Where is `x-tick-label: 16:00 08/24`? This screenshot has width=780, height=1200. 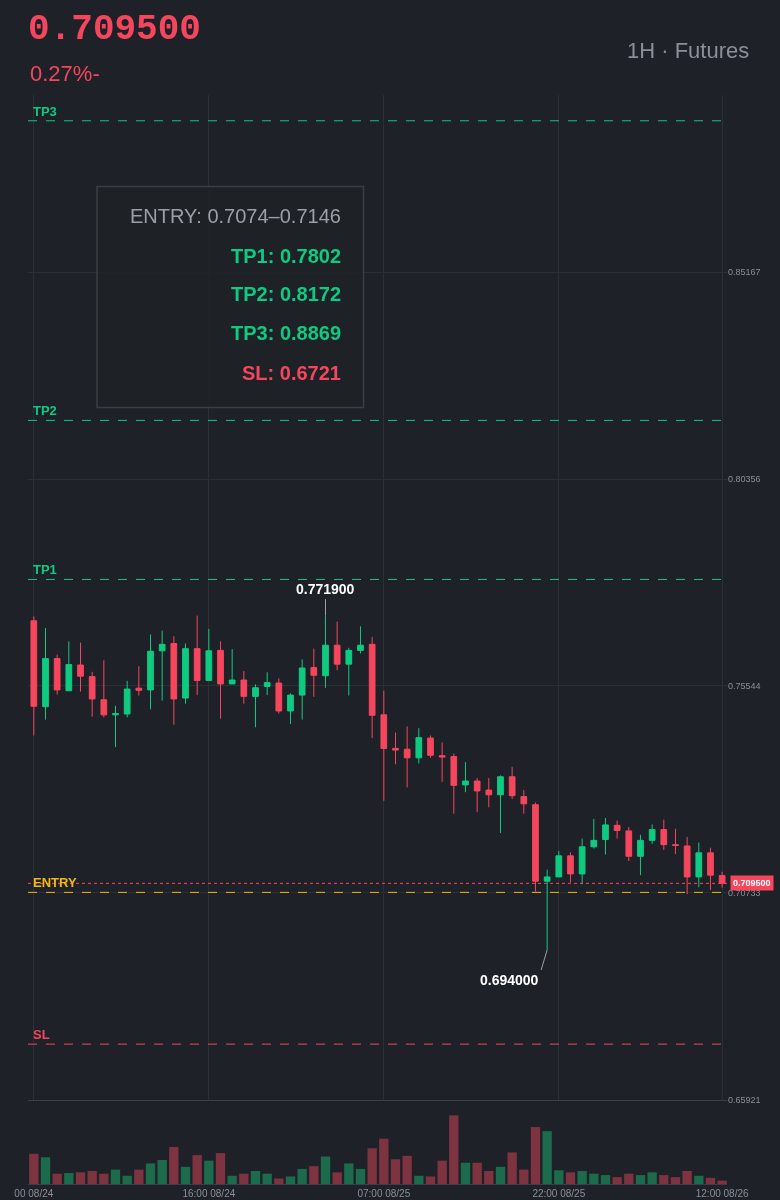
x-tick-label: 16:00 08/24 is located at coordinates (209, 1193).